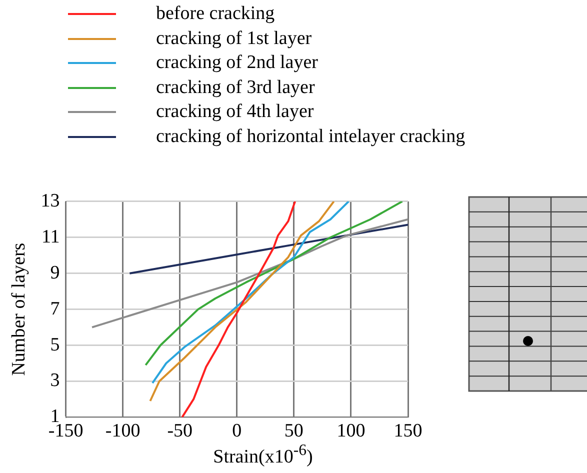 The image size is (587, 473). What do you see at coordinates (19, 309) in the screenshot?
I see `y-axis-title: Number of layers` at bounding box center [19, 309].